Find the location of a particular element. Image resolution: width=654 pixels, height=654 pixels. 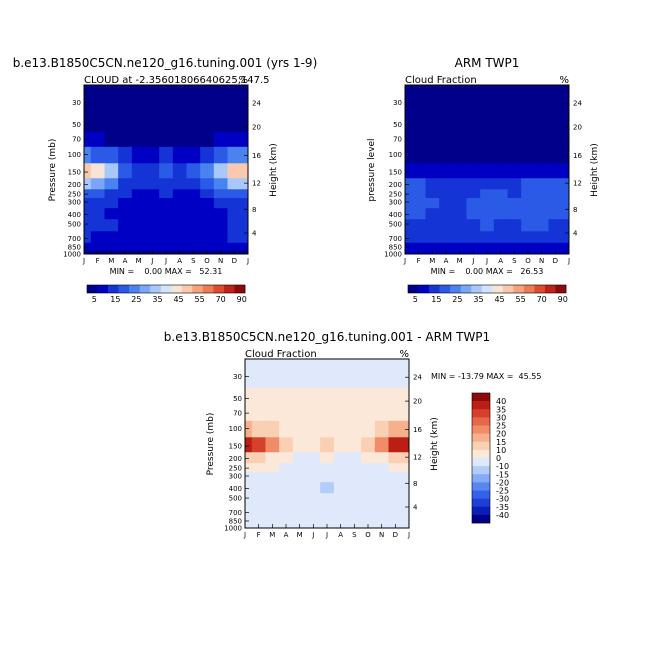

x-tick-label: M is located at coordinates (272, 535).